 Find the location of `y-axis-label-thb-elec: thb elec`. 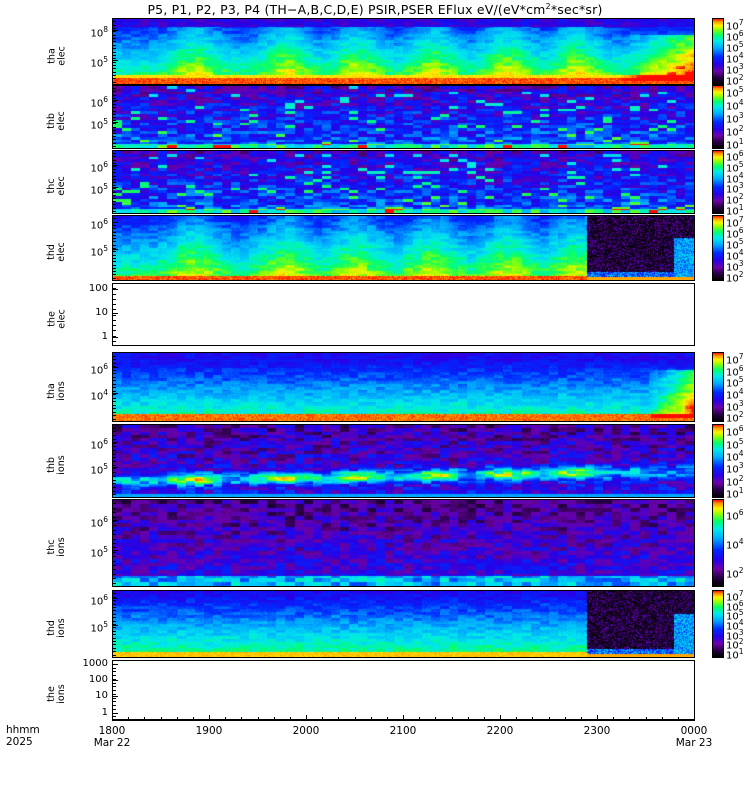

y-axis-label-thb-elec: thb elec is located at coordinates (56, 121).